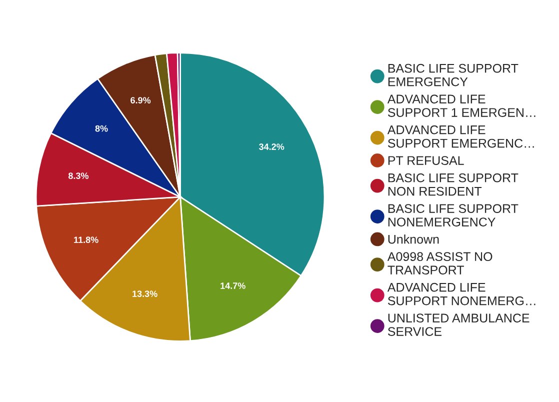 The width and height of the screenshot is (559, 402). Describe the element at coordinates (101, 128) in the screenshot. I see `data-label: 8%` at that location.